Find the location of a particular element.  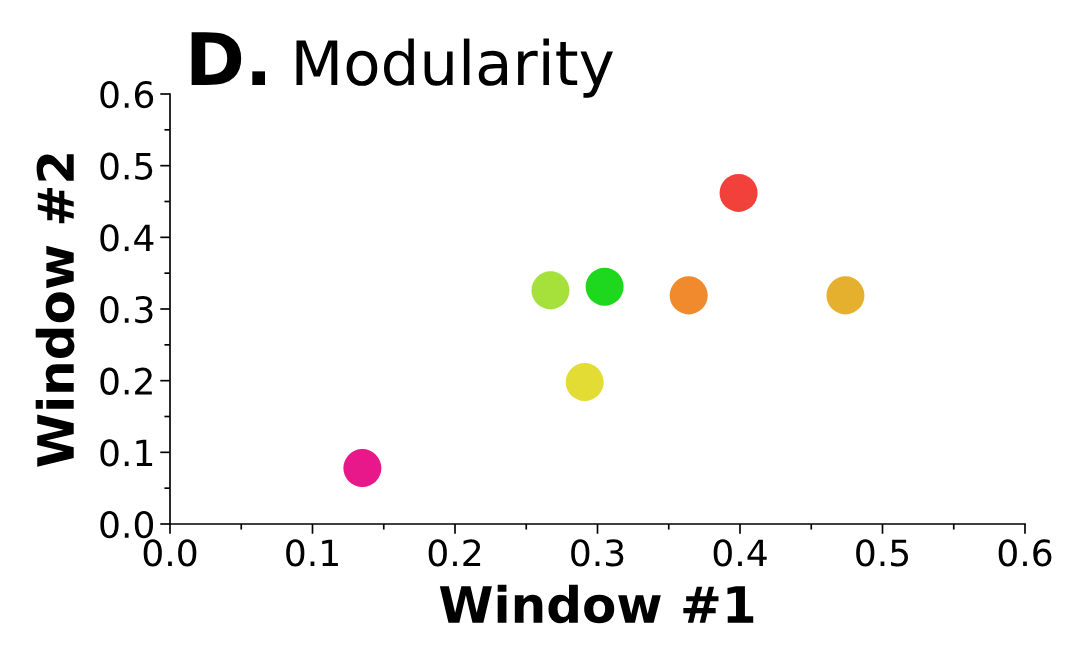

y-tick-label: 0.6 is located at coordinates (127, 94).